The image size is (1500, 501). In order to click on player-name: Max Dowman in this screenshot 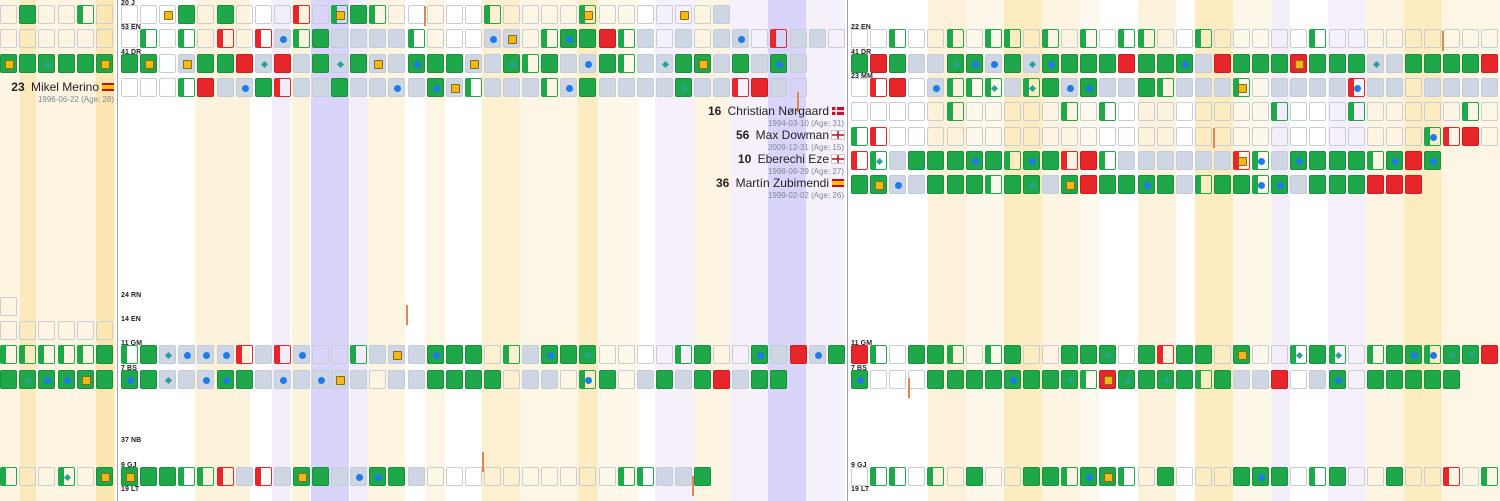, I will do `click(790, 135)`.